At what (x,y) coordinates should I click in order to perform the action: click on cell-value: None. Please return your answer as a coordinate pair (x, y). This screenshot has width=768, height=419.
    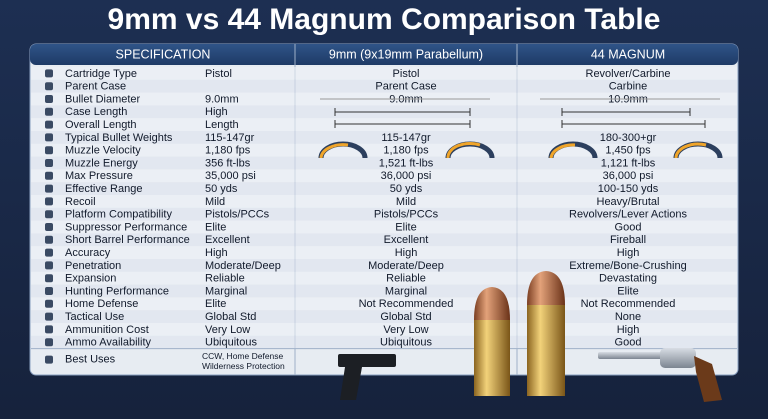
    Looking at the image, I should click on (628, 317).